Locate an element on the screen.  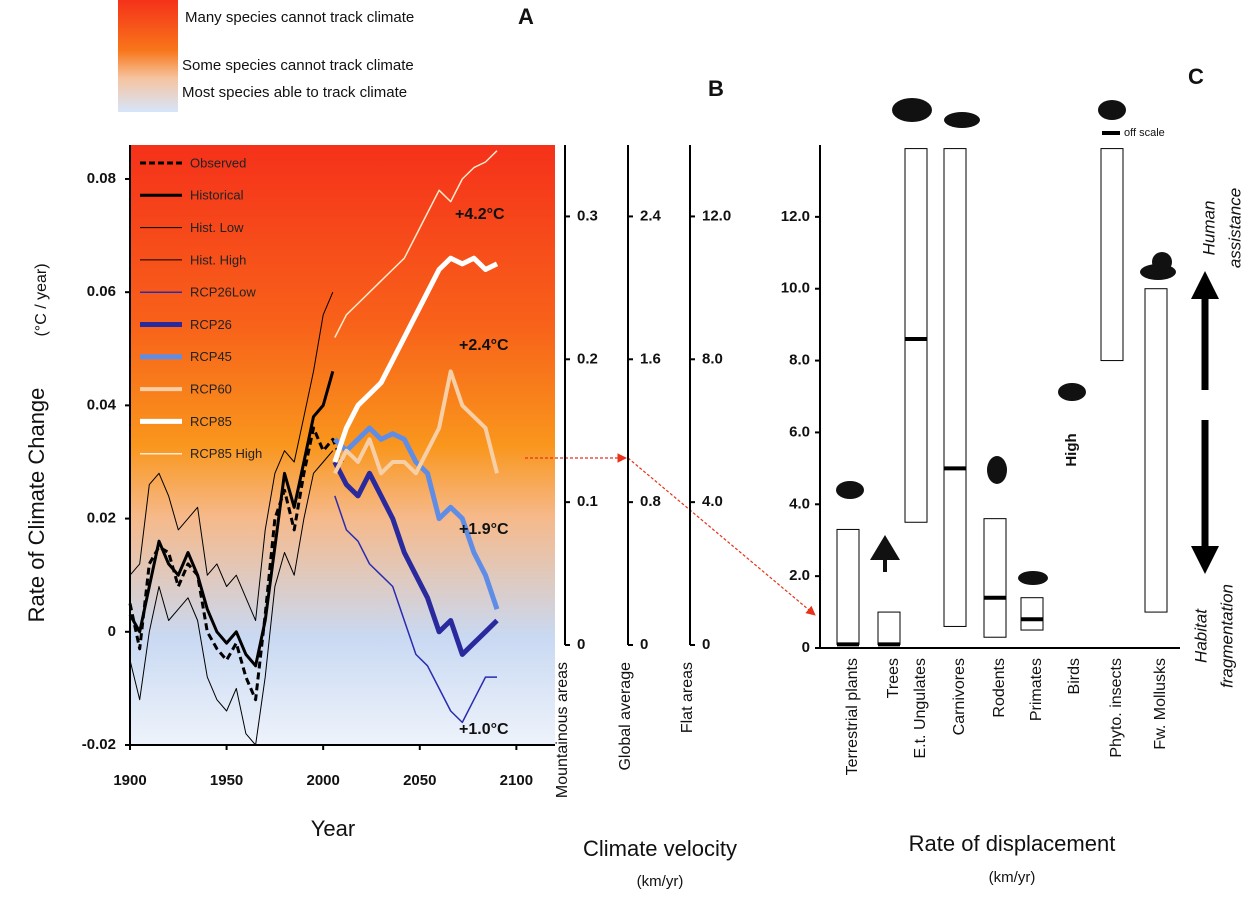
category-note: High is located at coordinates (1071, 449).